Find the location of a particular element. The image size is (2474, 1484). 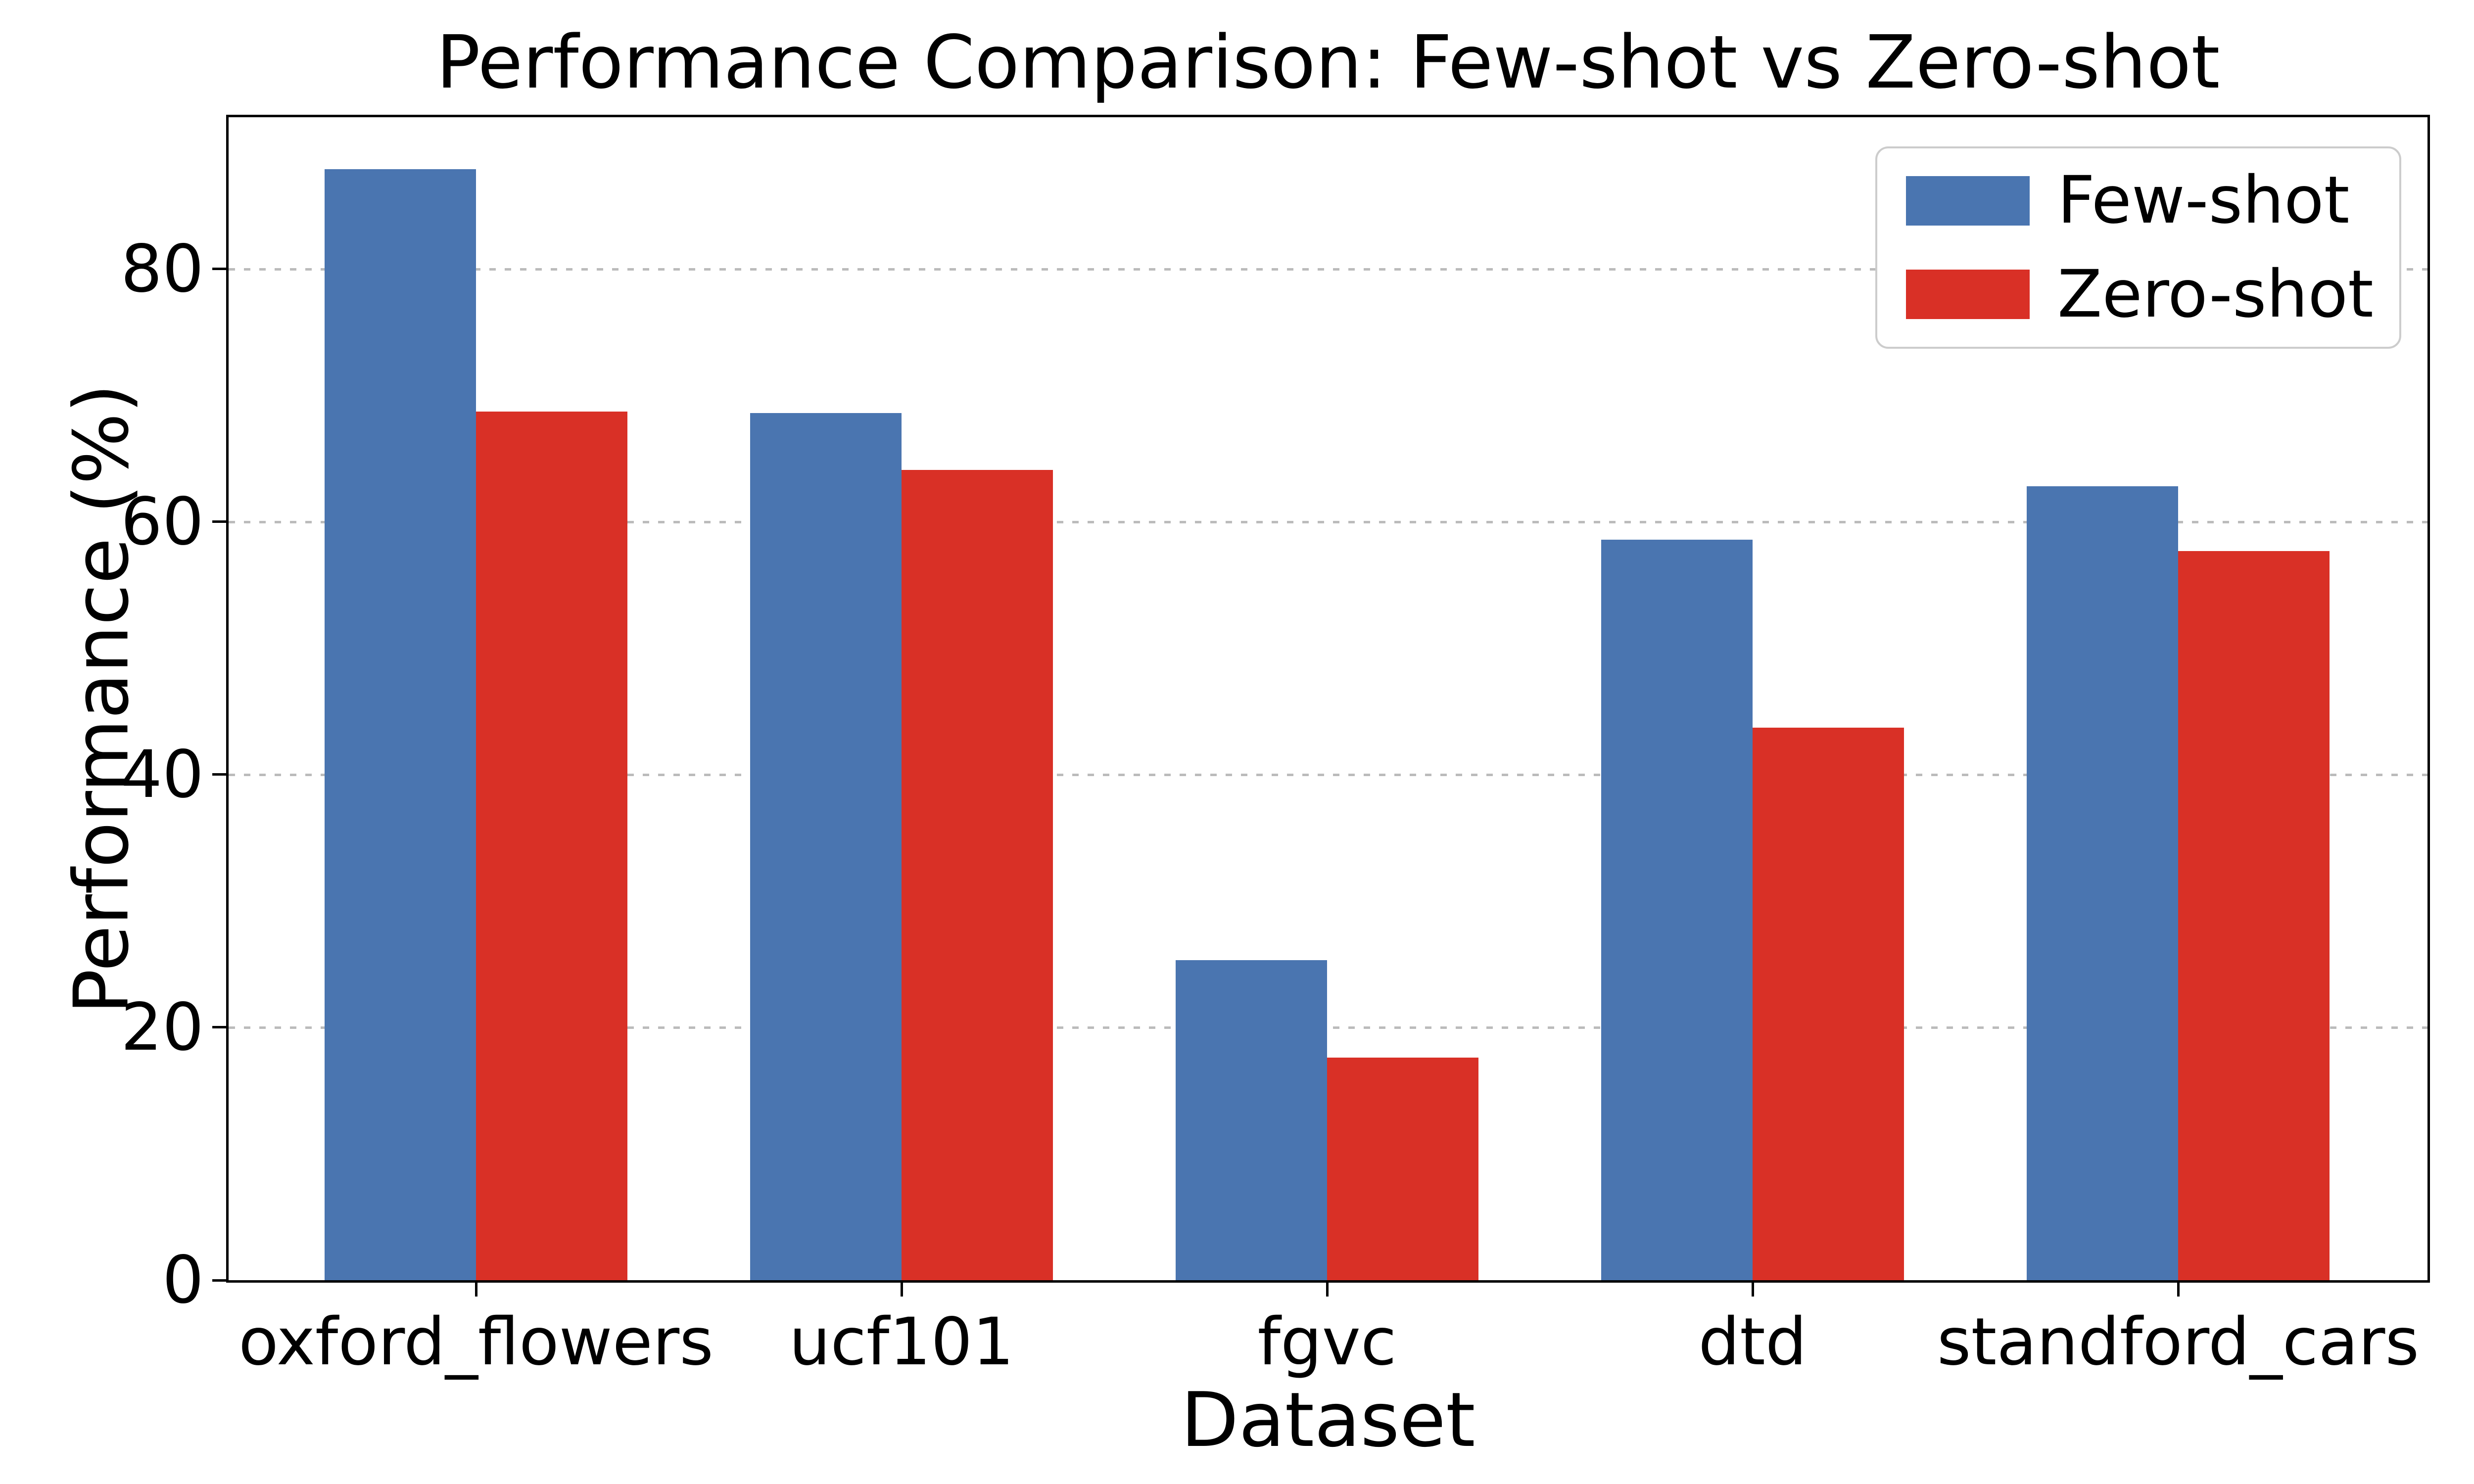

bar-few-shot-oxford_flowers is located at coordinates (401, 724).